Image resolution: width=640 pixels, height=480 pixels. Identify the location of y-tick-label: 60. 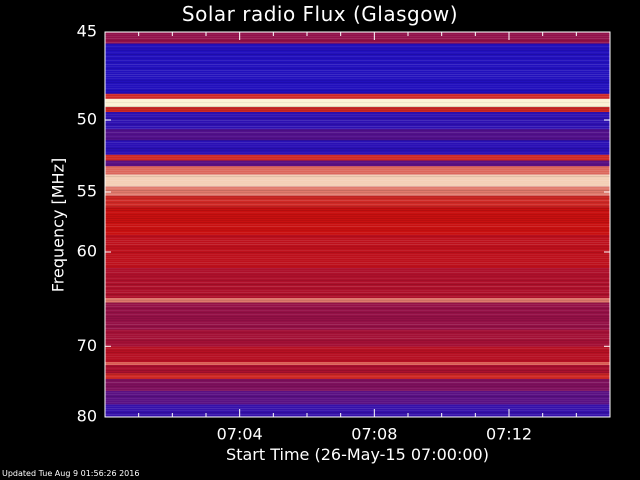
(87, 251).